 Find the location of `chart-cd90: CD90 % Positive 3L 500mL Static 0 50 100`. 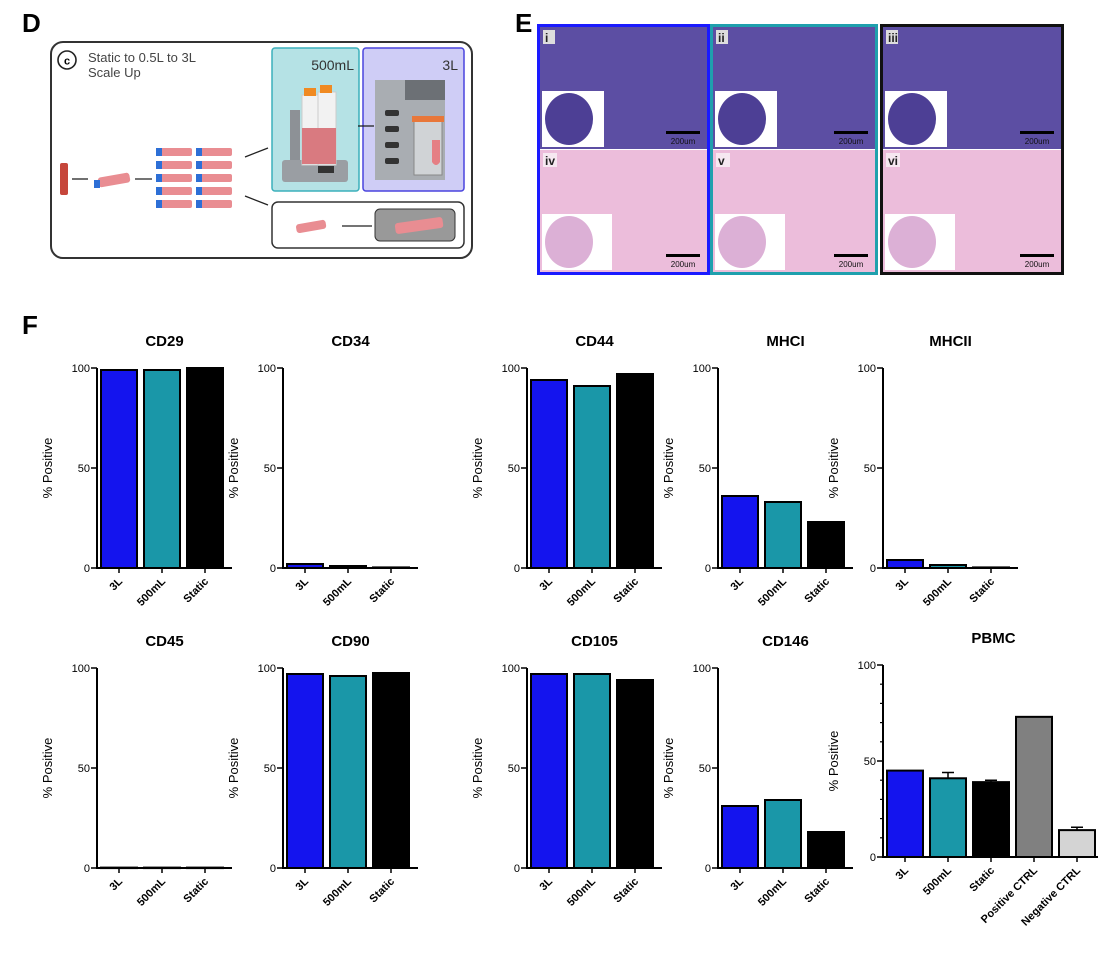

chart-cd90: CD90 % Positive 3L 500mL Static 0 50 100 is located at coordinates (322, 771).